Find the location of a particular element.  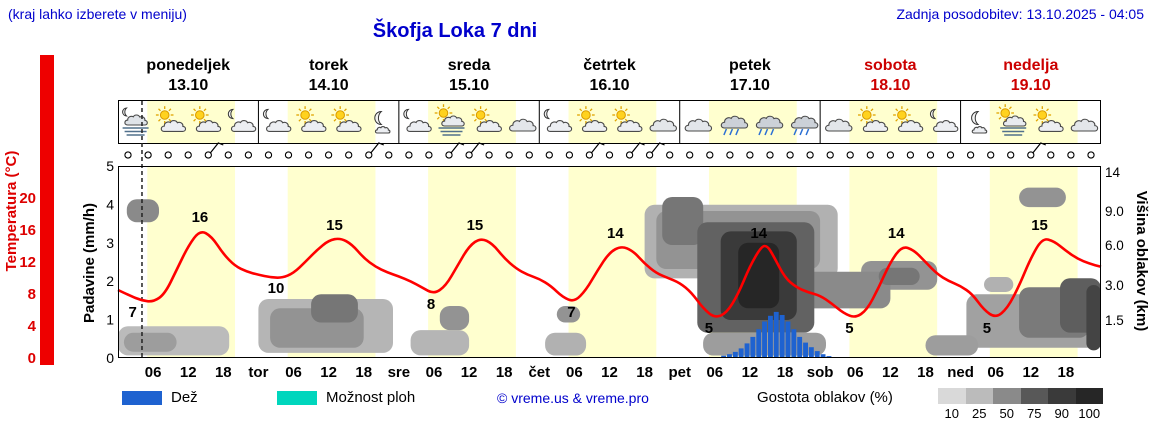

weather-icon-fog-sun is located at coordinates (1011, 120).